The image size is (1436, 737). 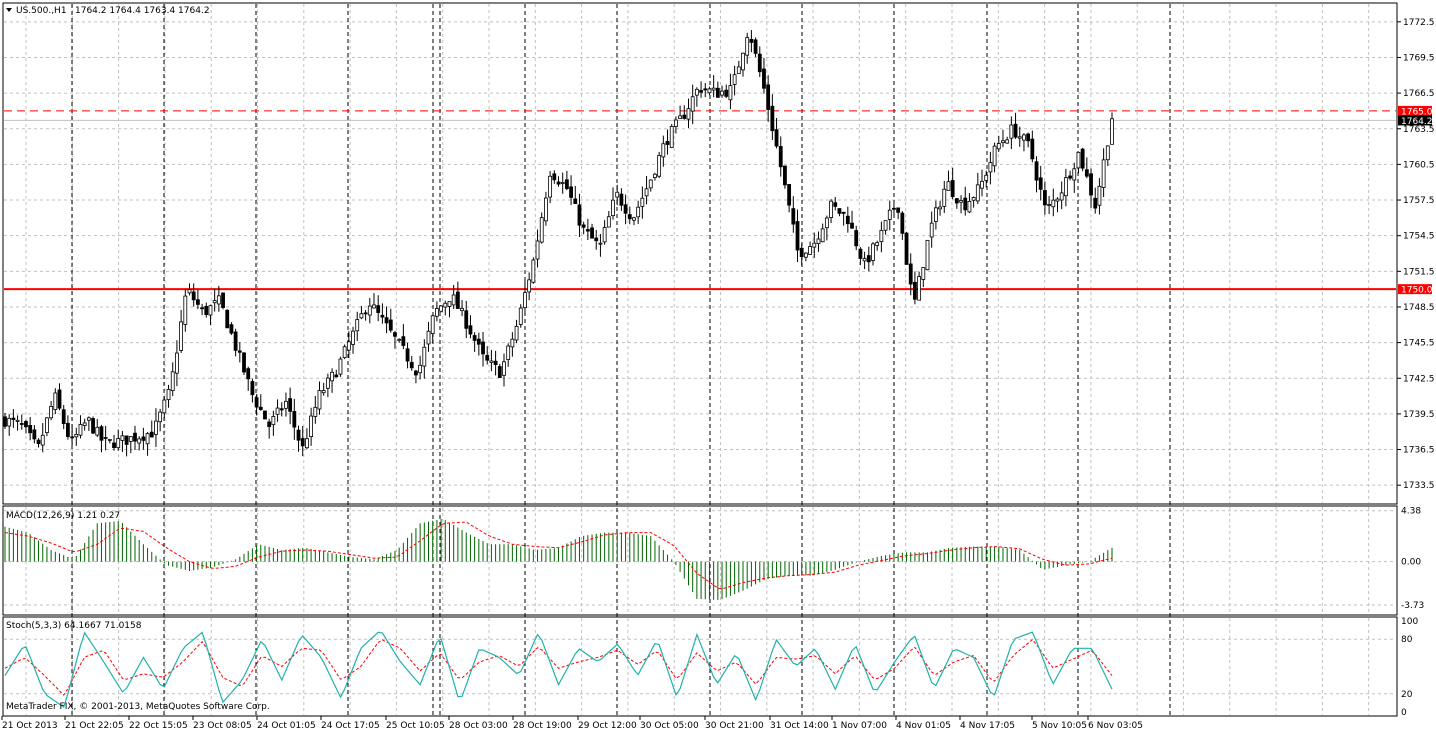 I want to click on time-axis-label: 28 Oct 03:00, so click(x=478, y=726).